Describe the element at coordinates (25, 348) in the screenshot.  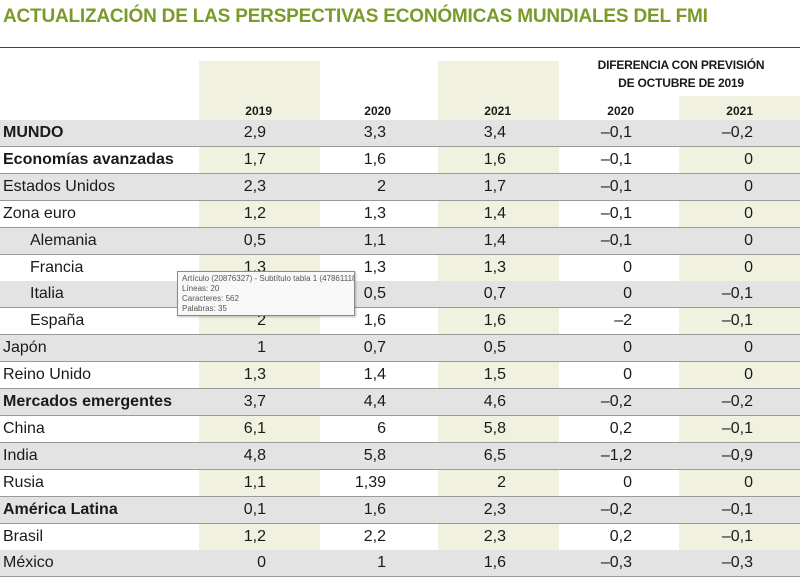
I see `row-label: Japón` at that location.